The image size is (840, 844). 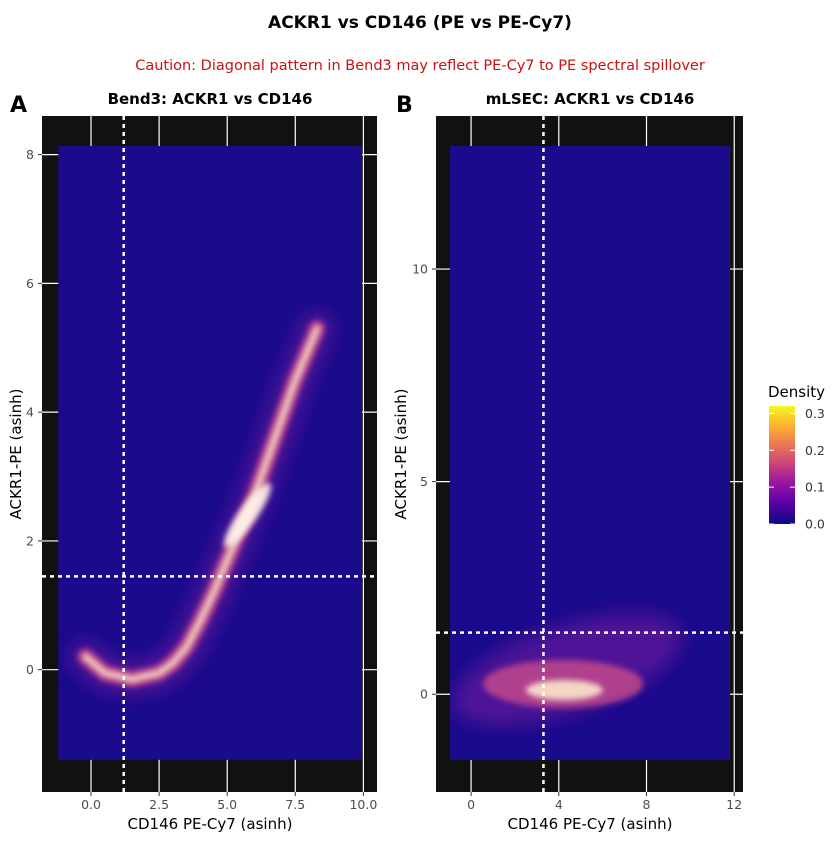 What do you see at coordinates (424, 694) in the screenshot?
I see `panel-b-y-tick-label-0: 0` at bounding box center [424, 694].